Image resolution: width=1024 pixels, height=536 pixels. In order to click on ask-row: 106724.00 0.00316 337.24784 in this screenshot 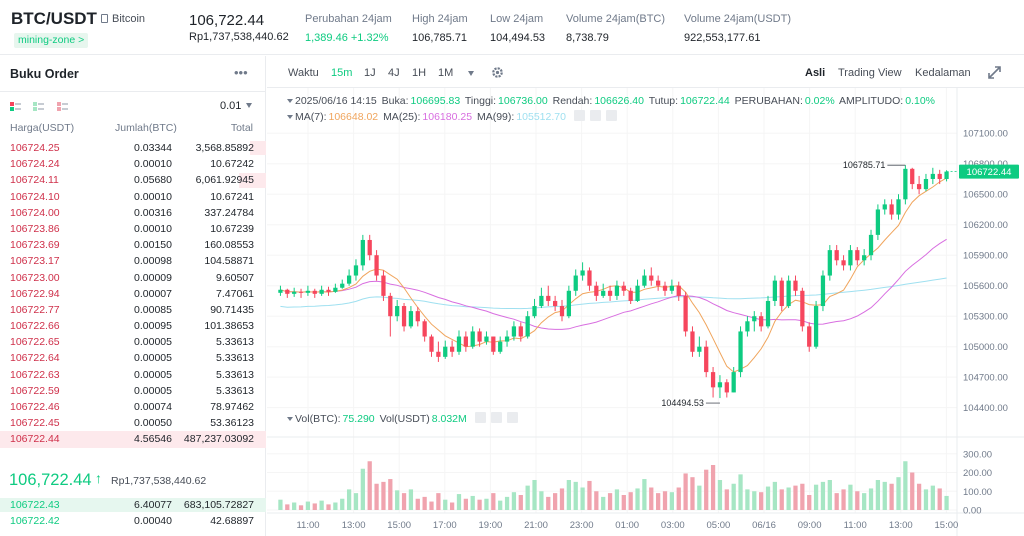, I will do `click(133, 213)`.